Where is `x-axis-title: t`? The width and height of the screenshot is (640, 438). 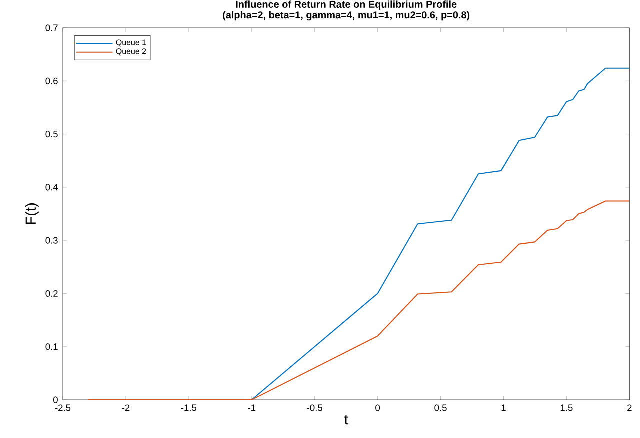
x-axis-title: t is located at coordinates (346, 420).